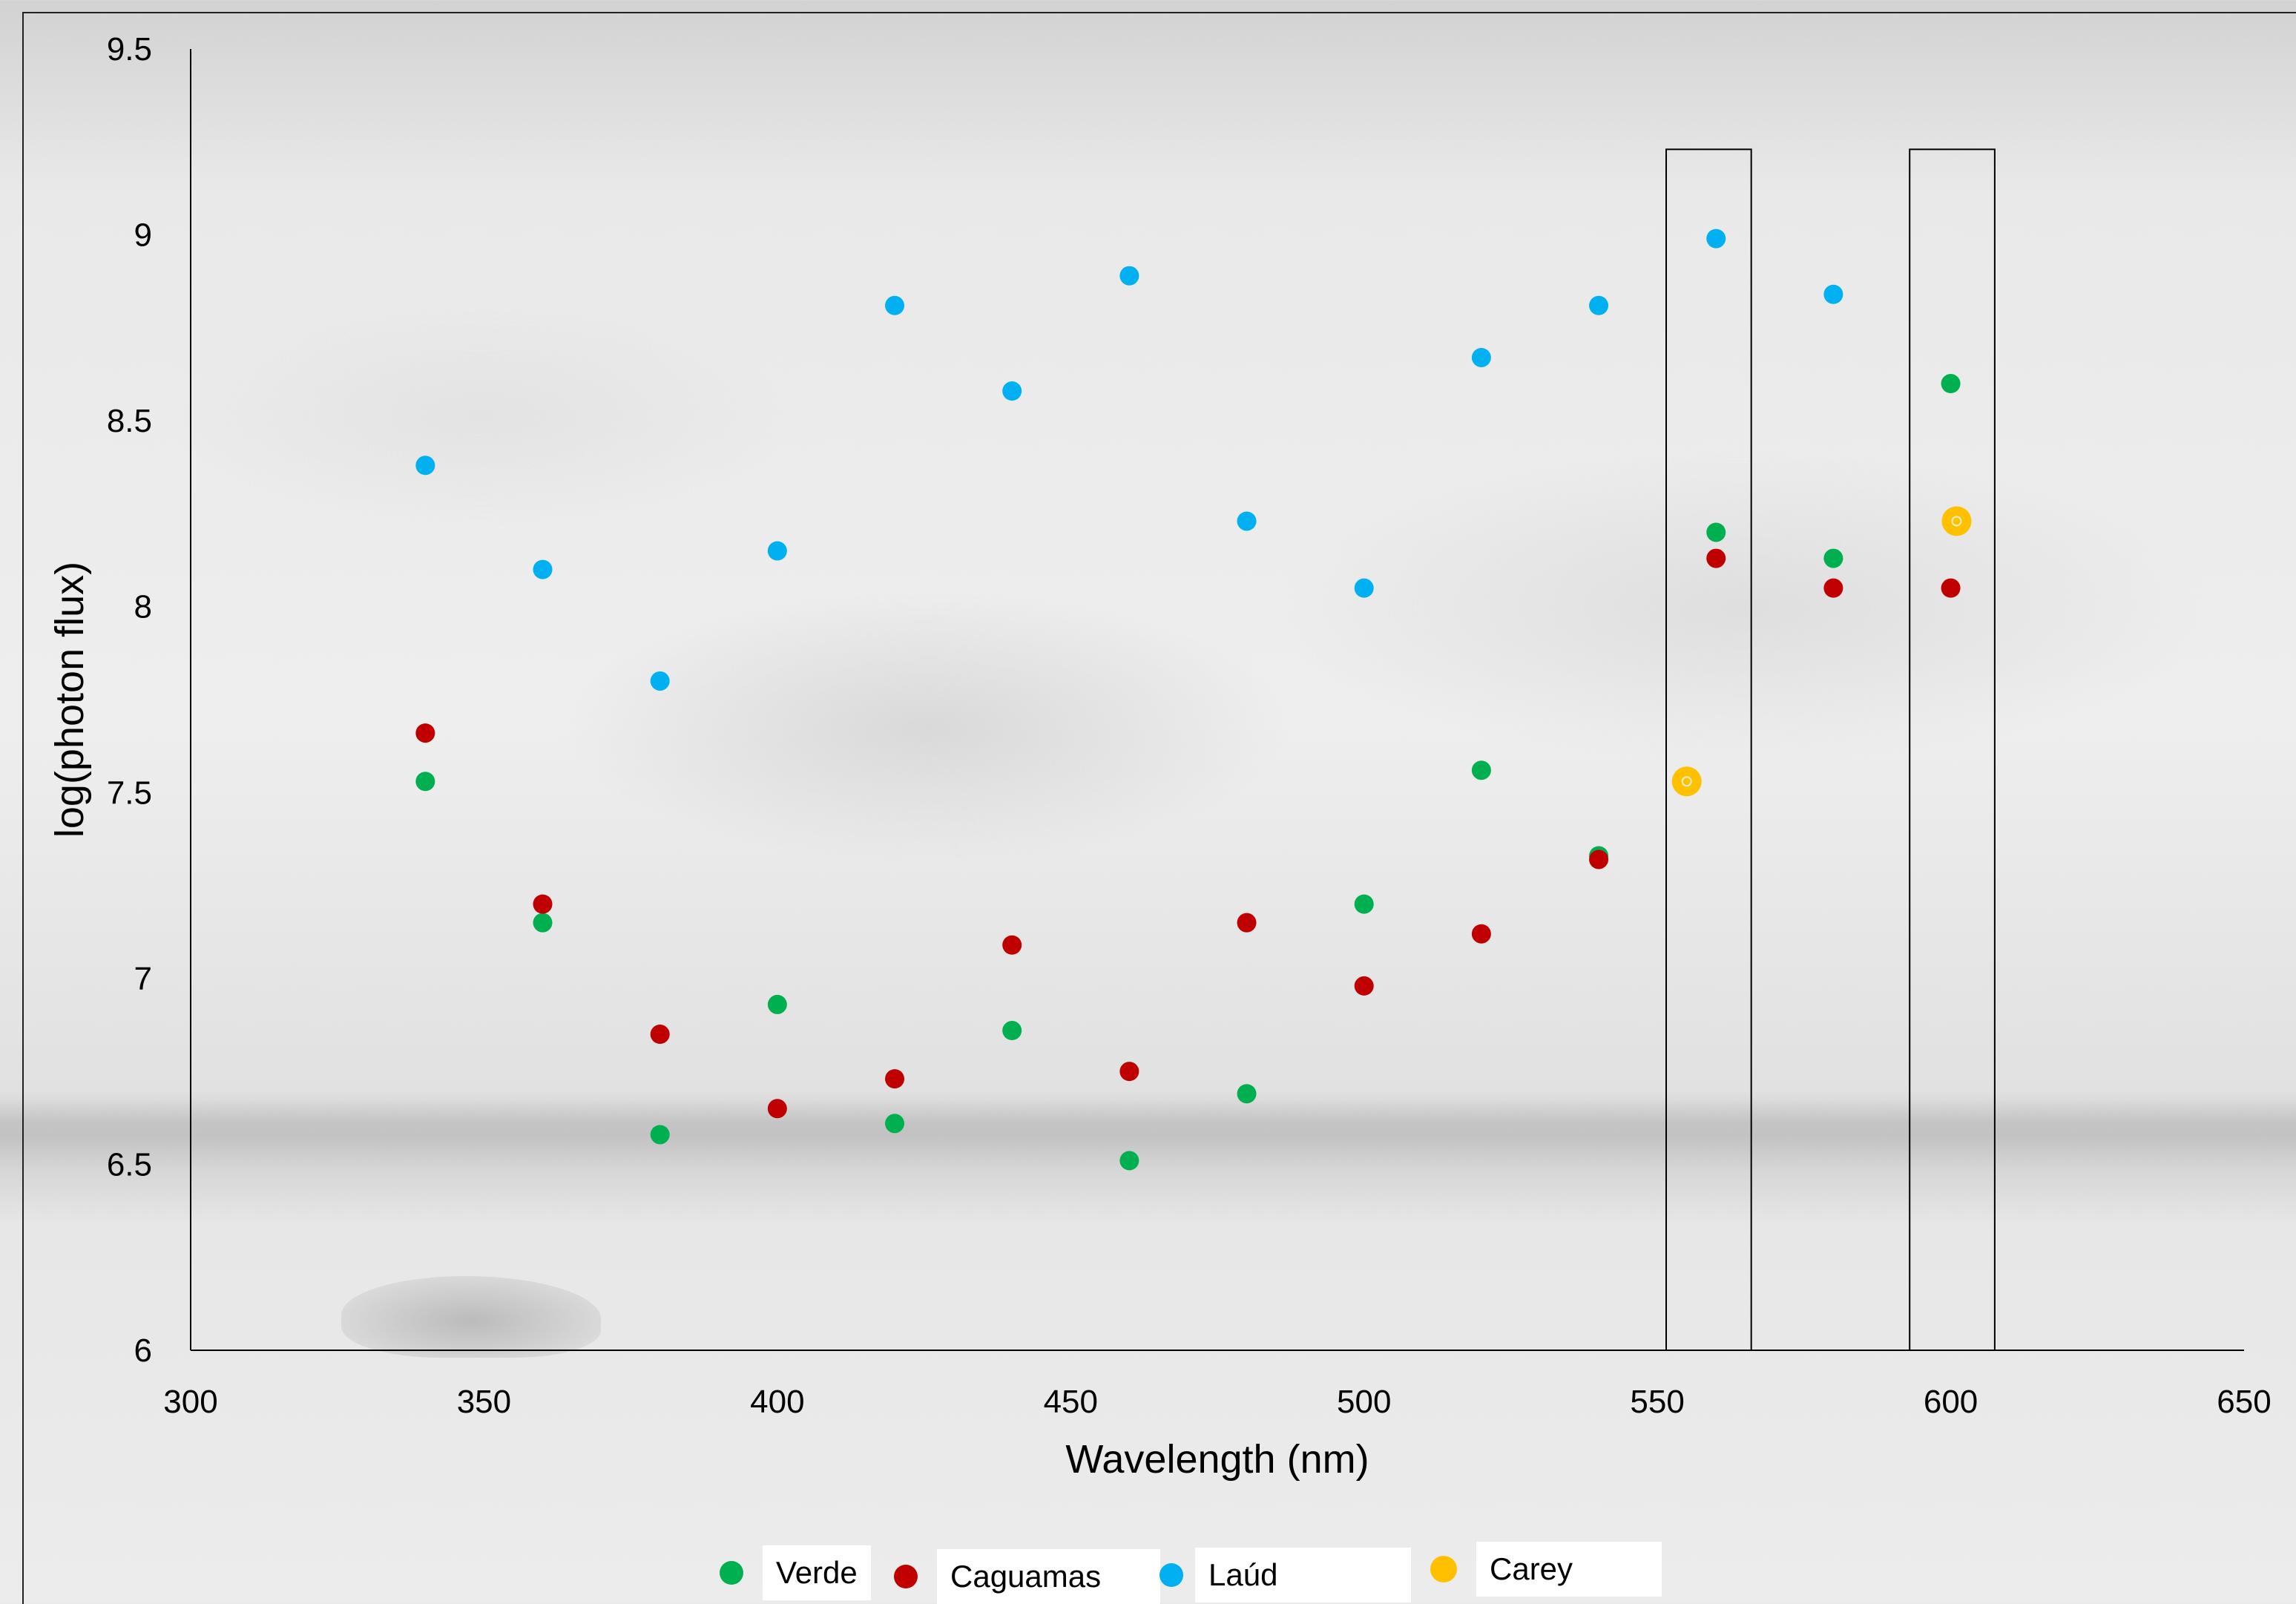 Image resolution: width=2296 pixels, height=1604 pixels. What do you see at coordinates (143, 607) in the screenshot?
I see `y-tick-label: 8` at bounding box center [143, 607].